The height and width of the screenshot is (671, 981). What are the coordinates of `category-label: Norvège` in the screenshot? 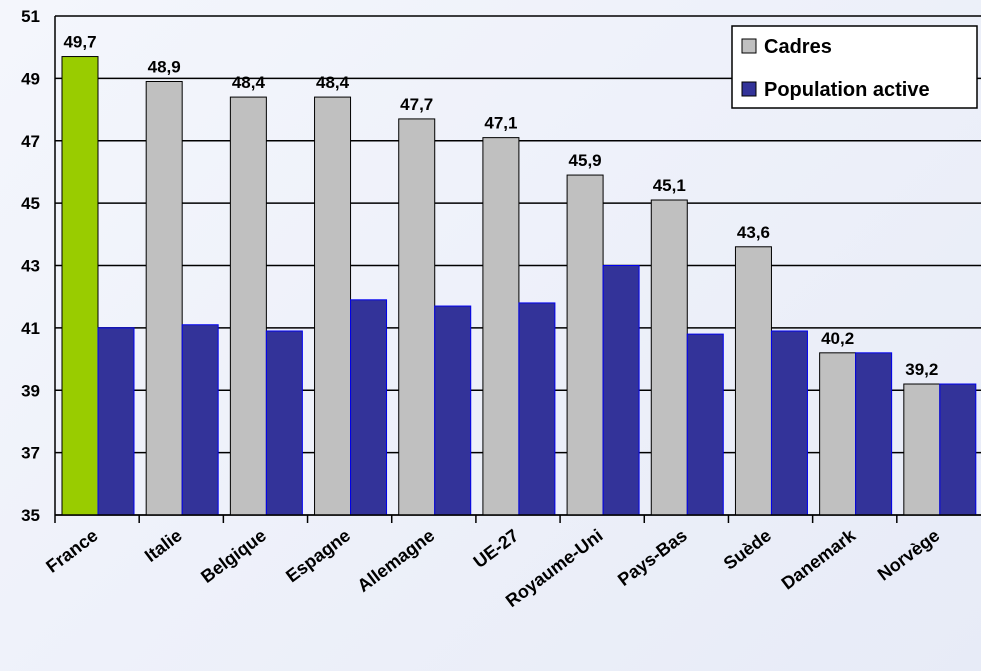 It's located at (909, 554).